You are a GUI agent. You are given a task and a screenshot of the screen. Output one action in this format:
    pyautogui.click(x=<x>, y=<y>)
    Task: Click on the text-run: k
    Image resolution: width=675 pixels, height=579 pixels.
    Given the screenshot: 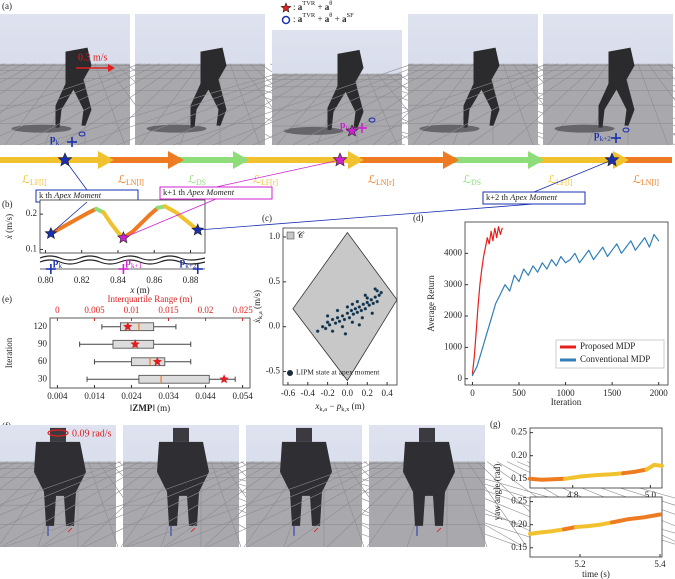 What is the action you would take?
    pyautogui.click(x=60, y=266)
    